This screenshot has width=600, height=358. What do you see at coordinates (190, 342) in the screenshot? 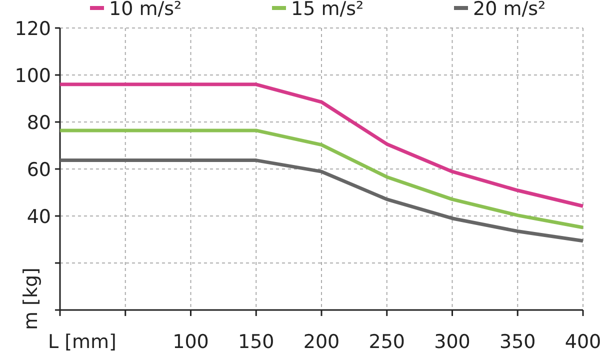
I see `x-tick-label: 100` at bounding box center [190, 342].